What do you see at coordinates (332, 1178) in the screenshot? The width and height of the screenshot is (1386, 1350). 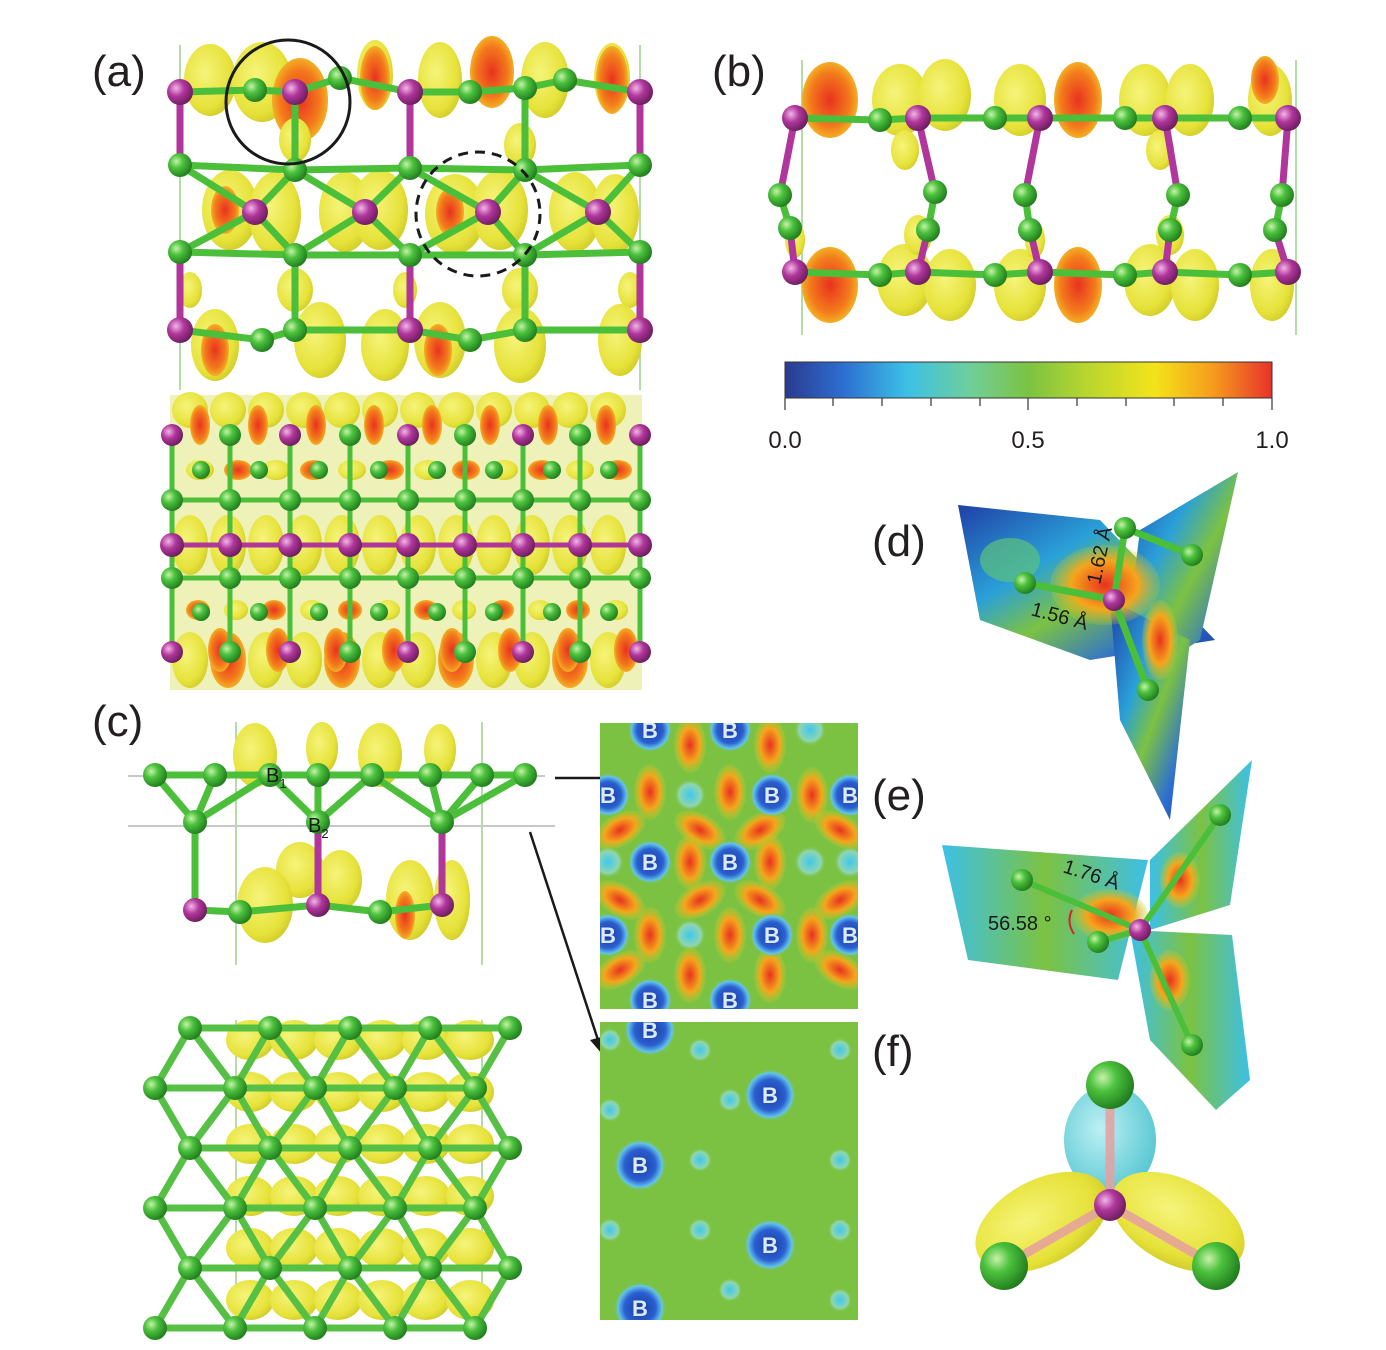 I see `panel-c-top-view` at bounding box center [332, 1178].